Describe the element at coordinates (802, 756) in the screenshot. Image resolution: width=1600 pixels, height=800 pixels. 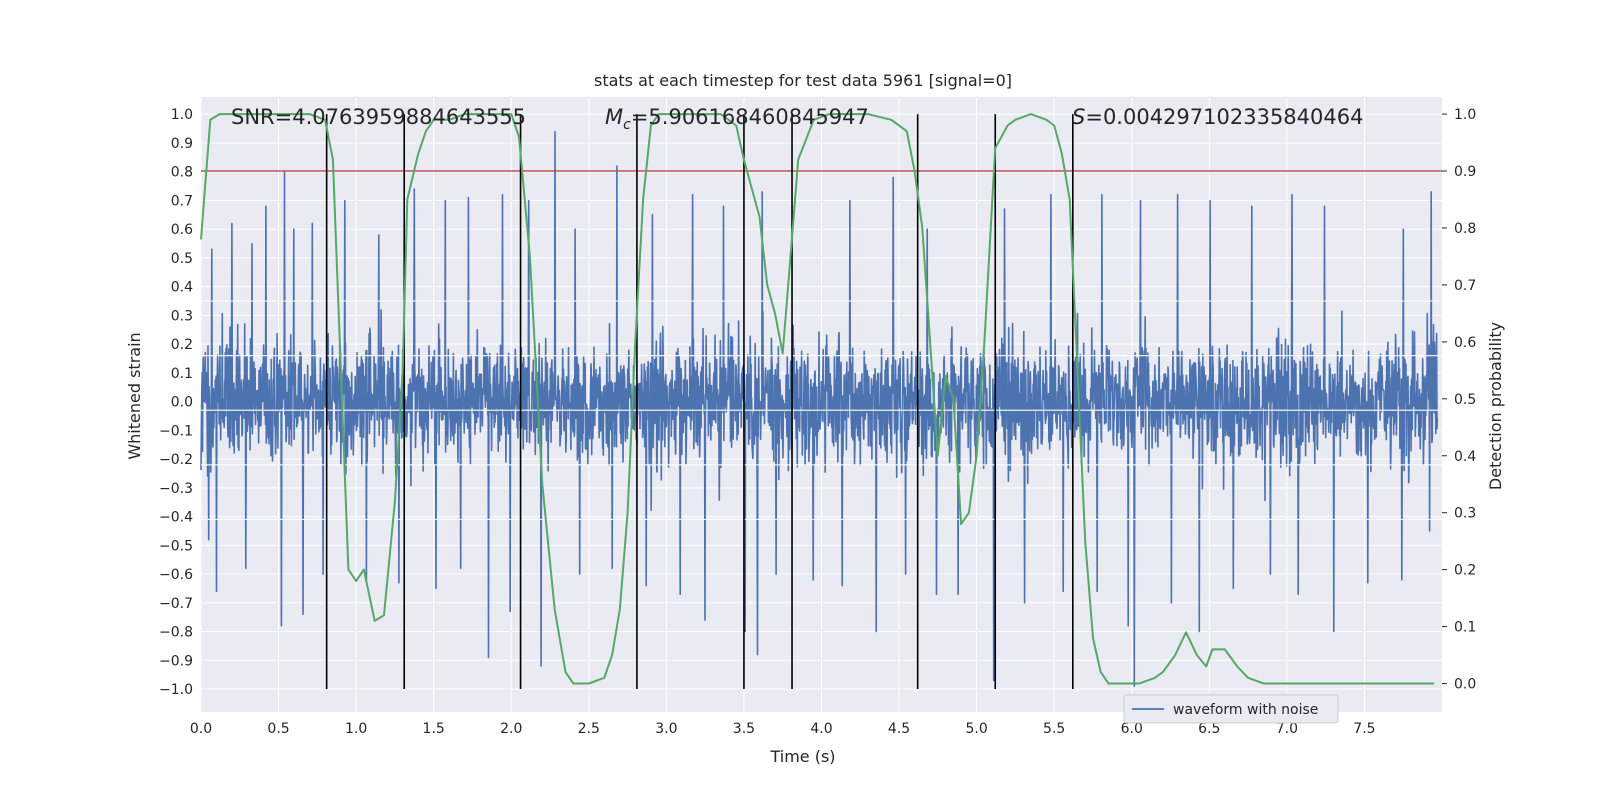
I see `x-axis-title: Time (s)` at that location.